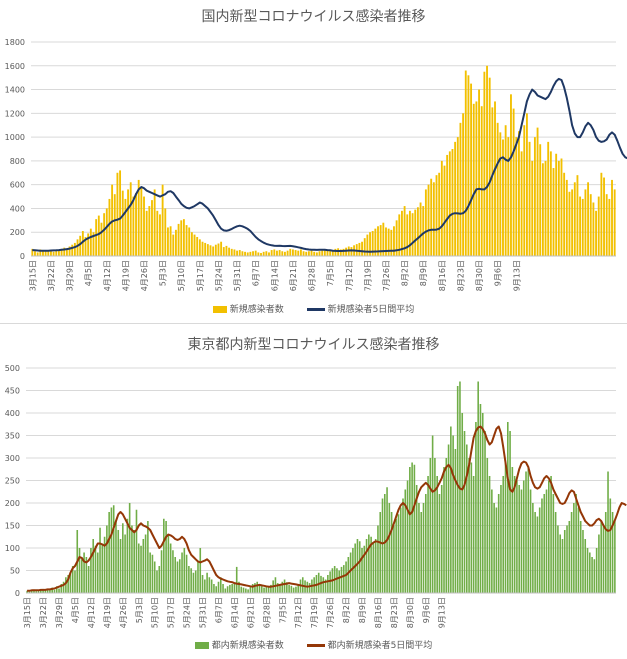 The image size is (627, 659). I want to click on y-tick-label: 500, so click(12, 368).